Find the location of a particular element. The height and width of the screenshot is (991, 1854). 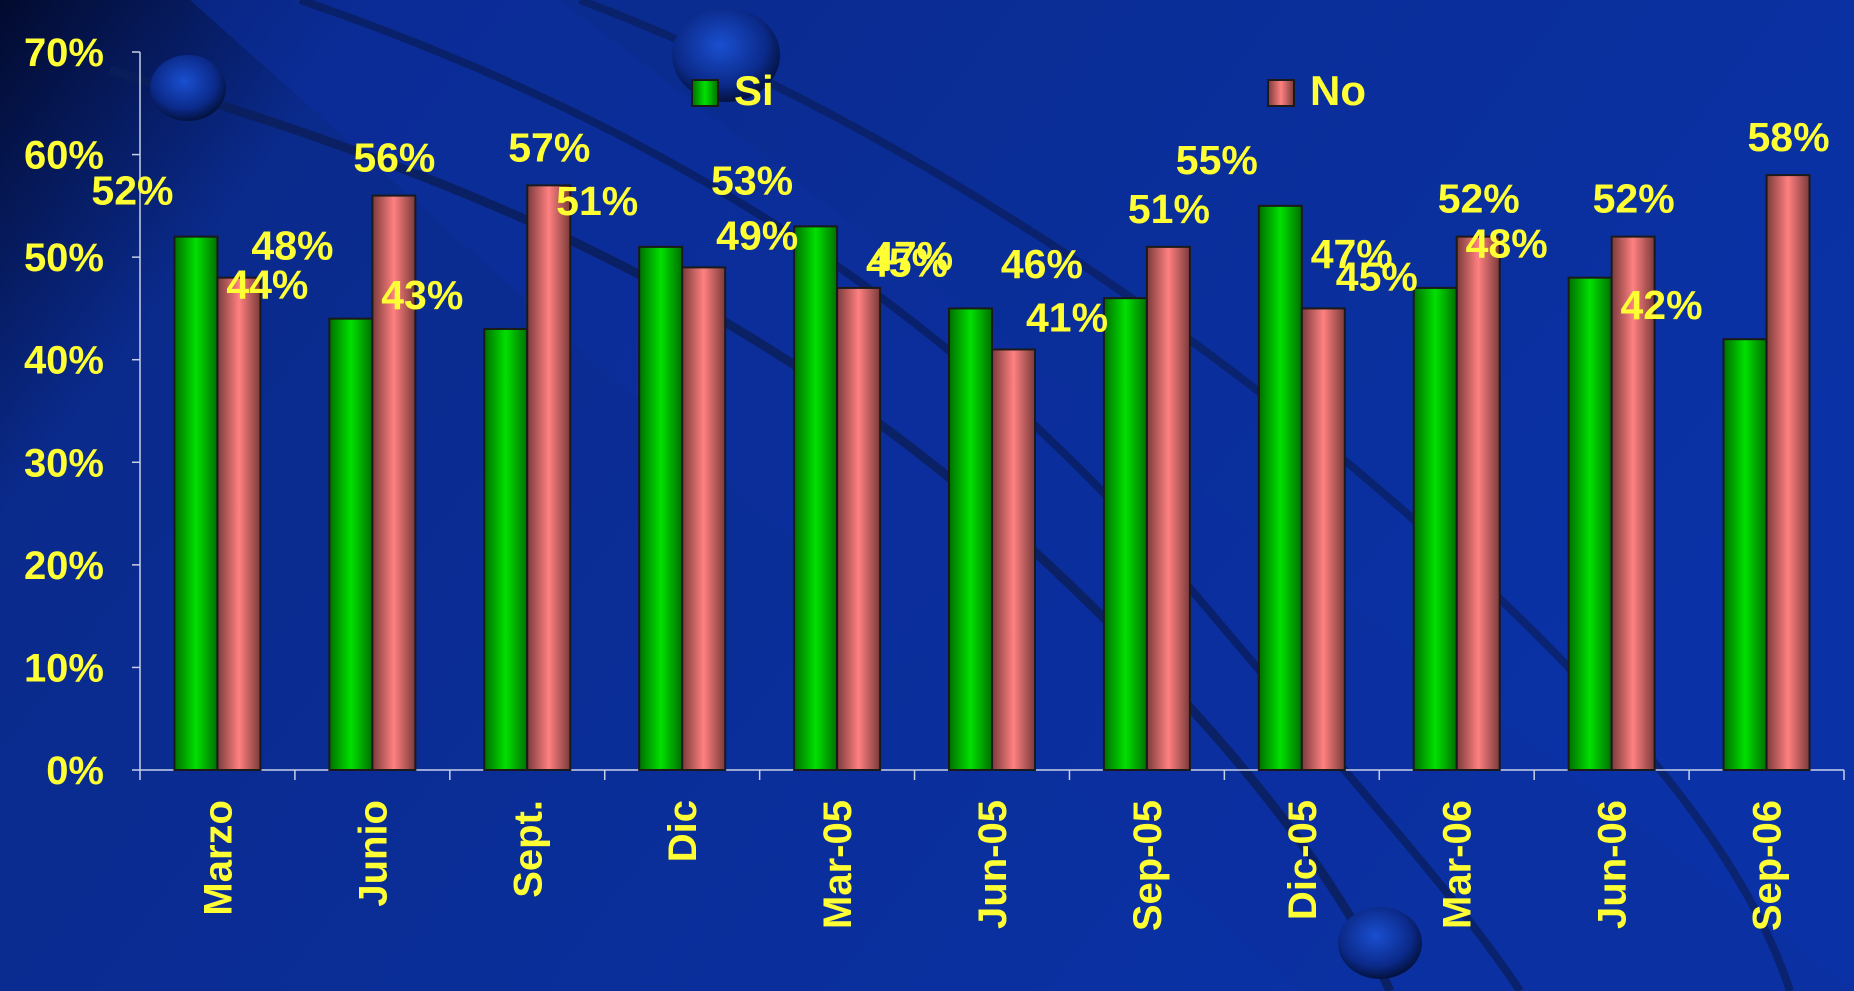

data-label-si: 47% is located at coordinates (1352, 254).